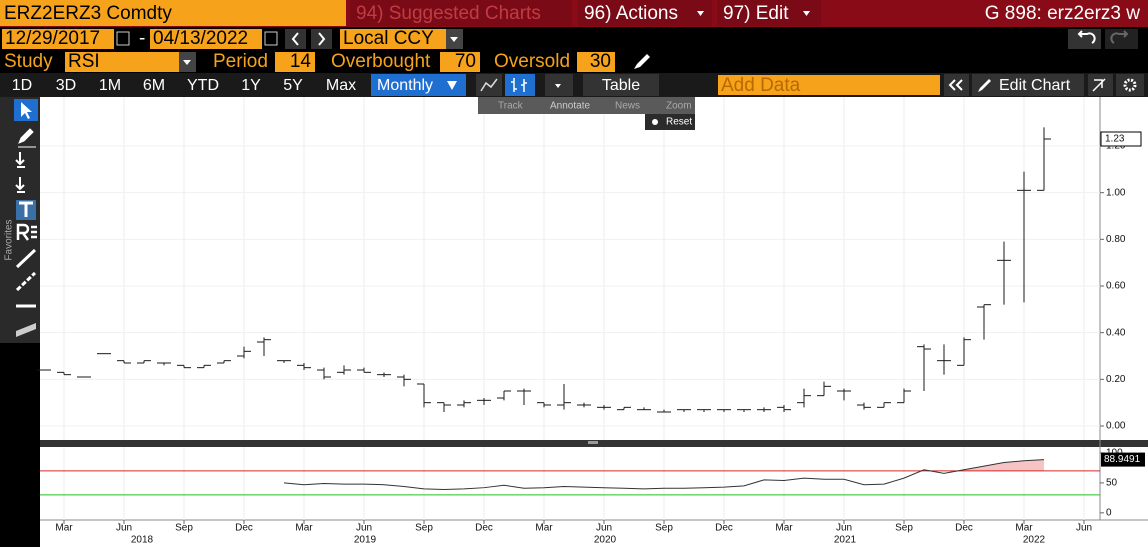 The width and height of the screenshot is (1148, 547). What do you see at coordinates (203, 85) in the screenshot?
I see `range-button: YTD` at bounding box center [203, 85].